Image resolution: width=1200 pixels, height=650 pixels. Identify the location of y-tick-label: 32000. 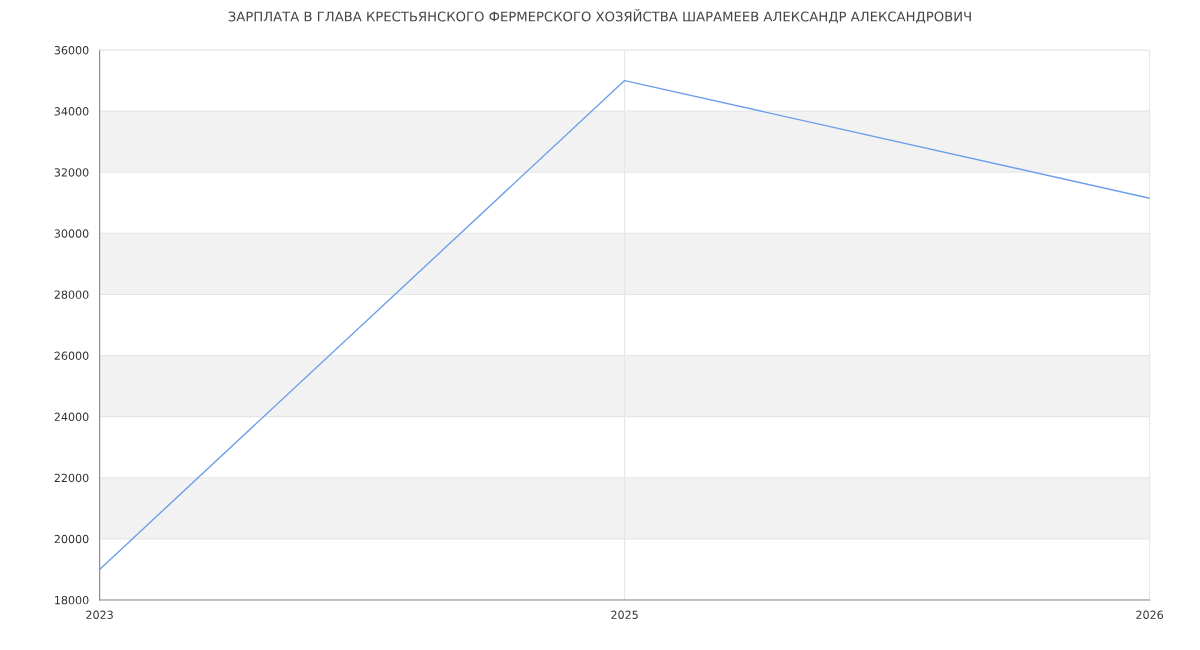
(71, 172).